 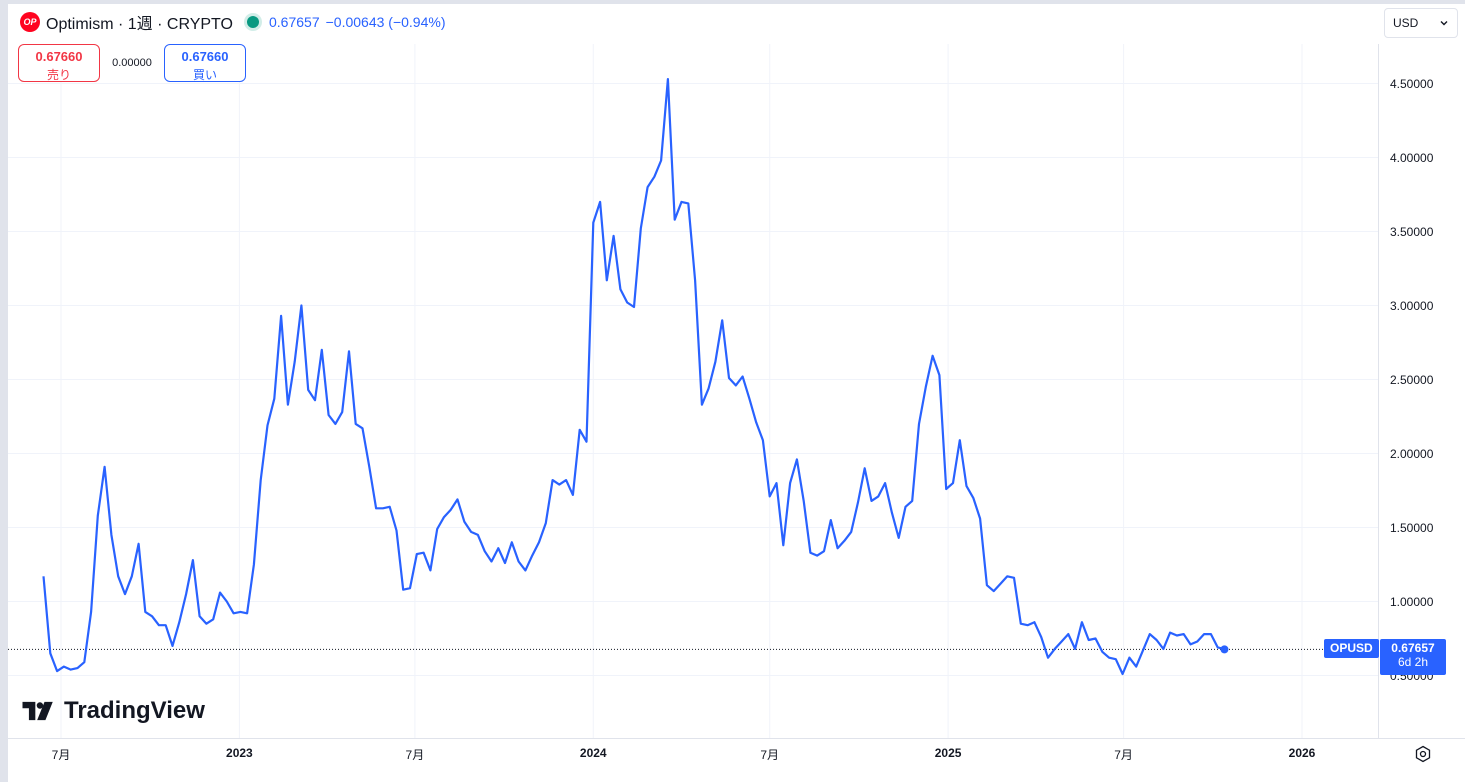 I want to click on y-tick-label: 3.00000, so click(x=1412, y=305).